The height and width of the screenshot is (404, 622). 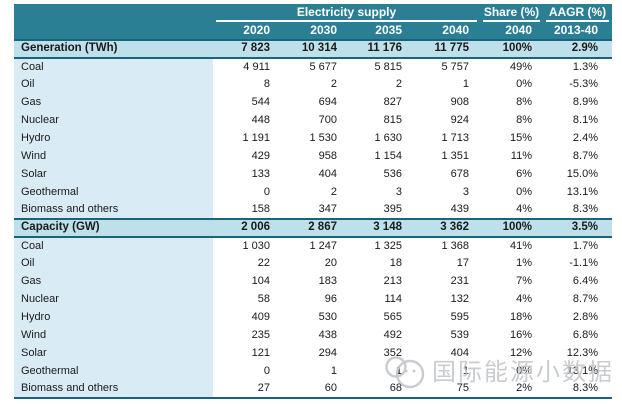 I want to click on cell-value: 41%, so click(x=520, y=245).